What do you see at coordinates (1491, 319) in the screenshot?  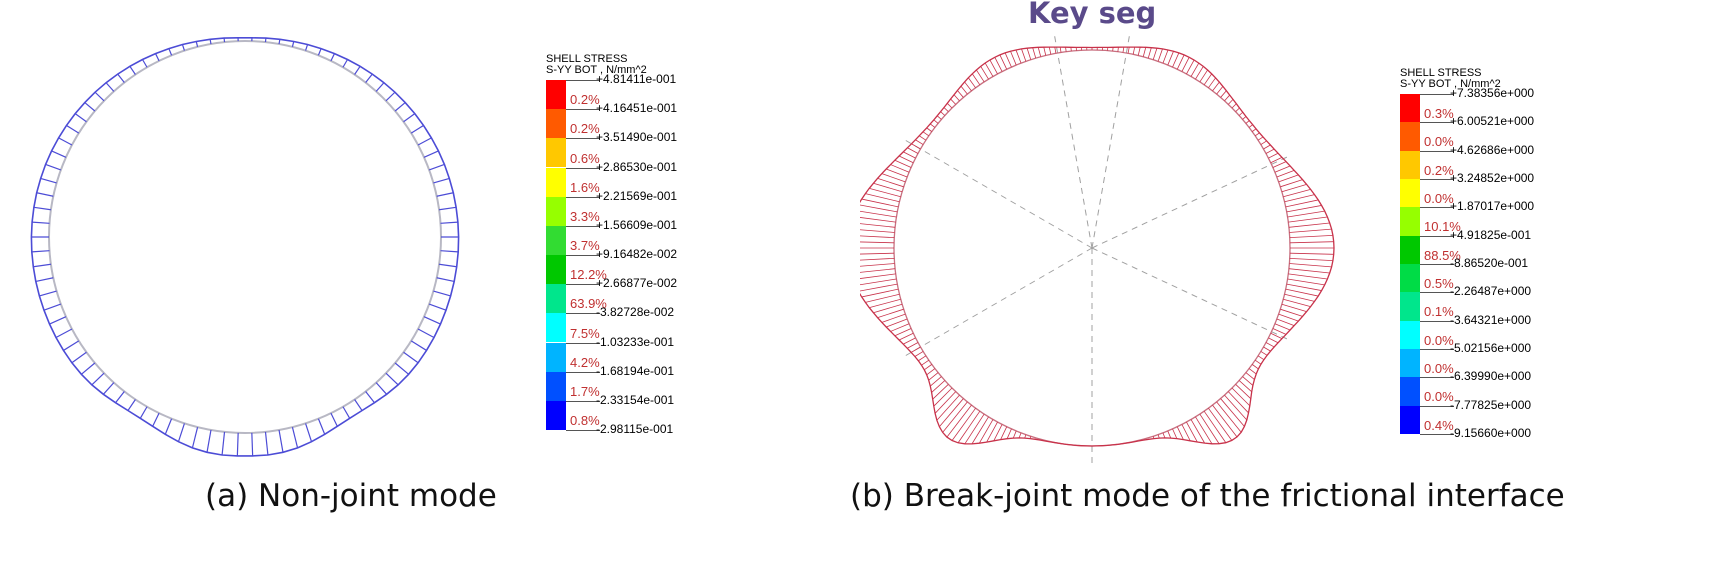 I see `legend-bound-value: -3.64321e+000` at bounding box center [1491, 319].